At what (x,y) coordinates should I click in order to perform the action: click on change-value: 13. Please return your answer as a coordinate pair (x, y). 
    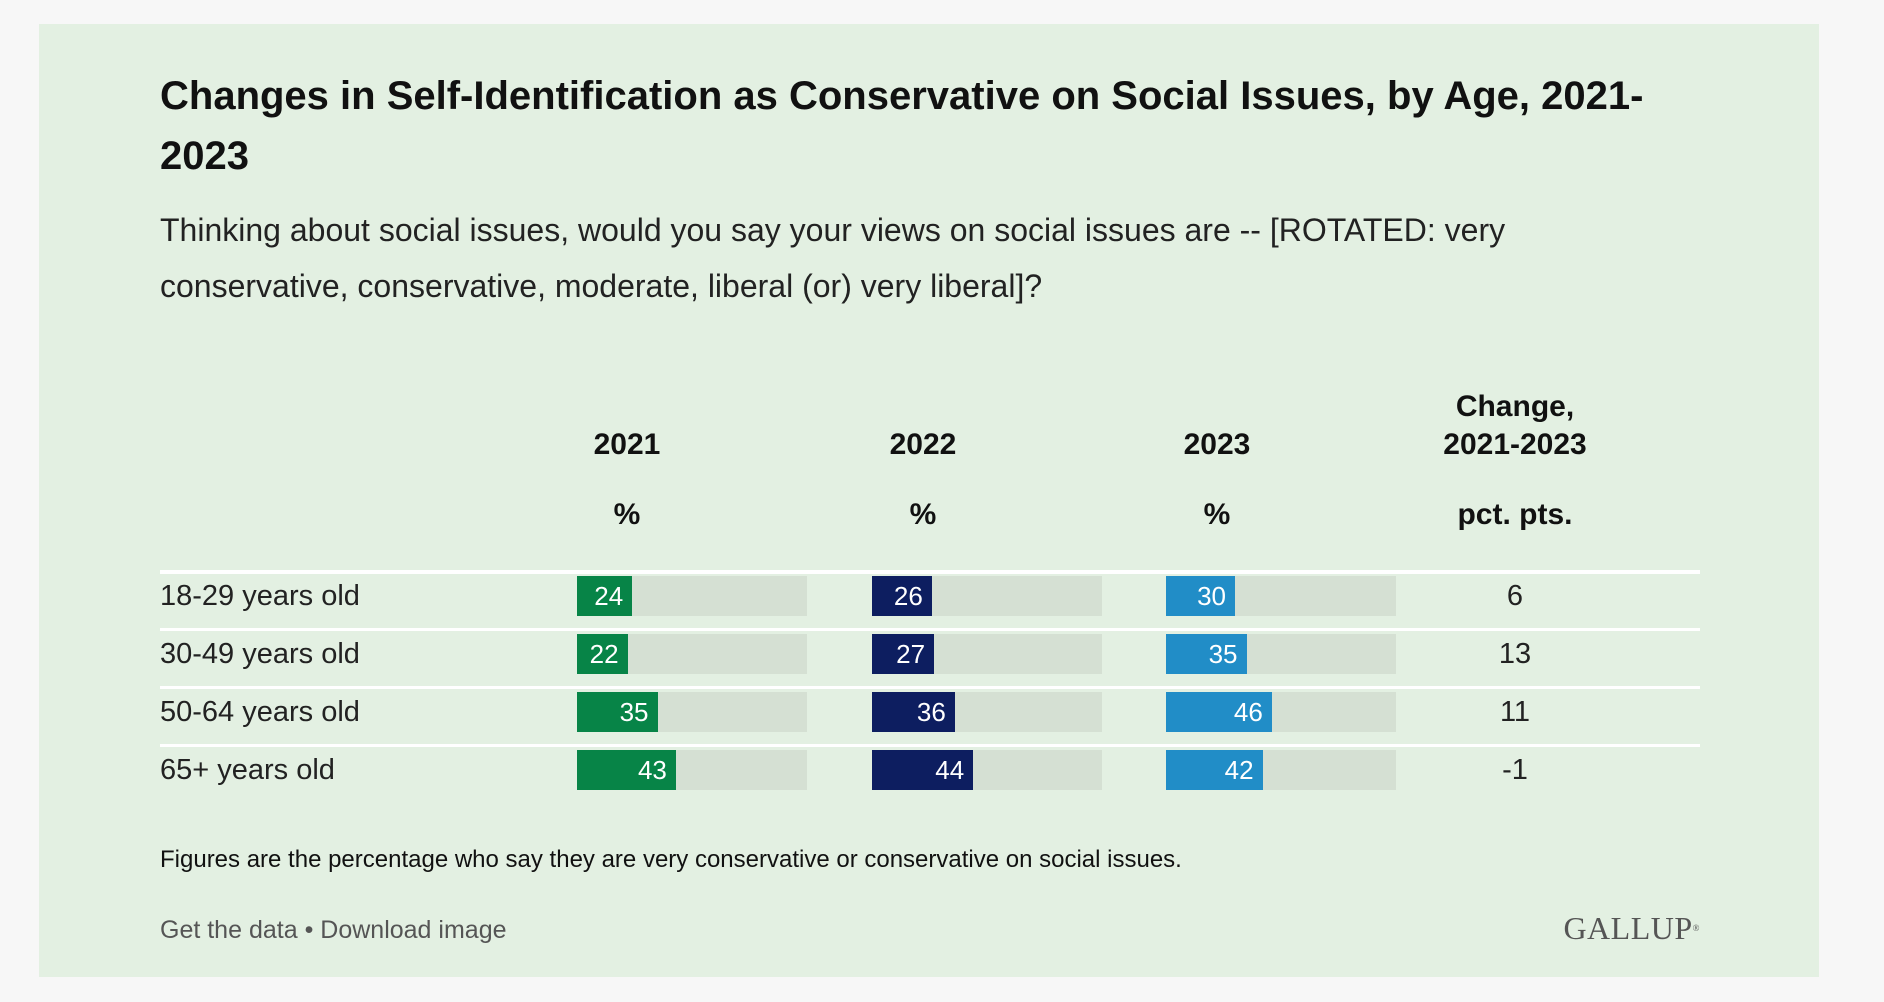
    Looking at the image, I should click on (1515, 654).